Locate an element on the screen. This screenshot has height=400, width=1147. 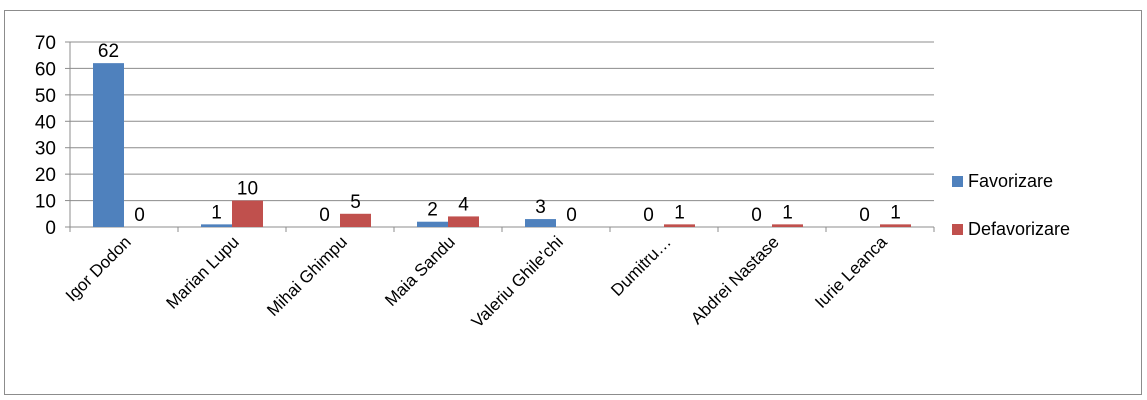
x-tick-label: Valeriu Ghile'chi is located at coordinates (517, 281).